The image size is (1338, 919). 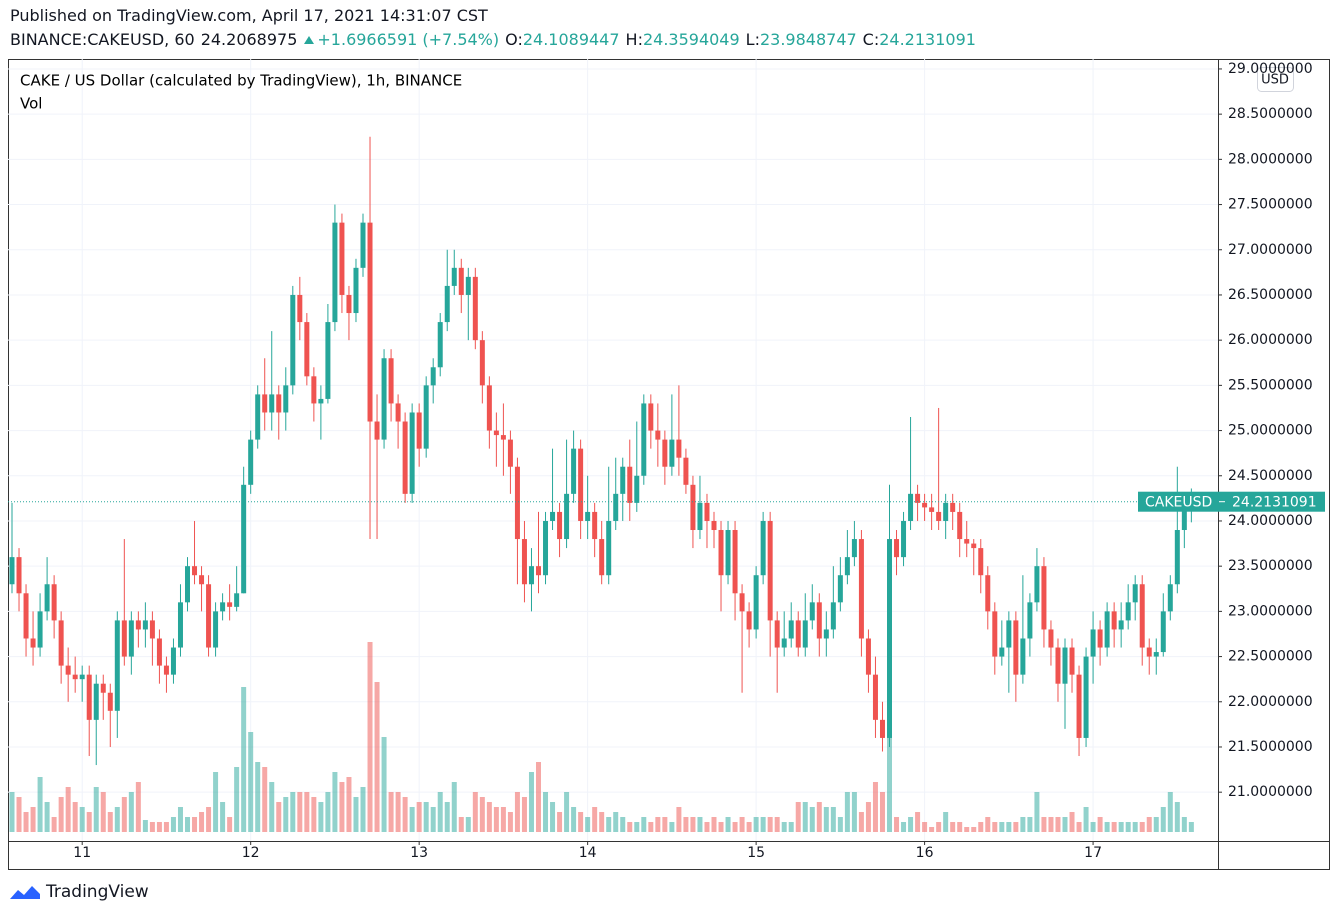 What do you see at coordinates (1270, 521) in the screenshot?
I see `y-tick-label: 24.0000000` at bounding box center [1270, 521].